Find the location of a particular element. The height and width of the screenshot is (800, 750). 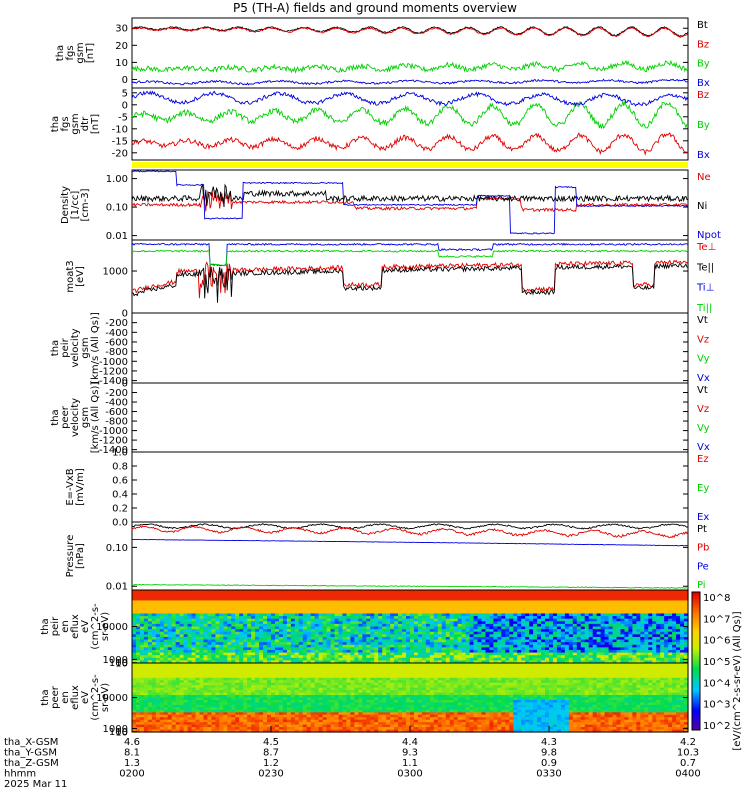

y-tick-label: 30 is located at coordinates (121, 29).